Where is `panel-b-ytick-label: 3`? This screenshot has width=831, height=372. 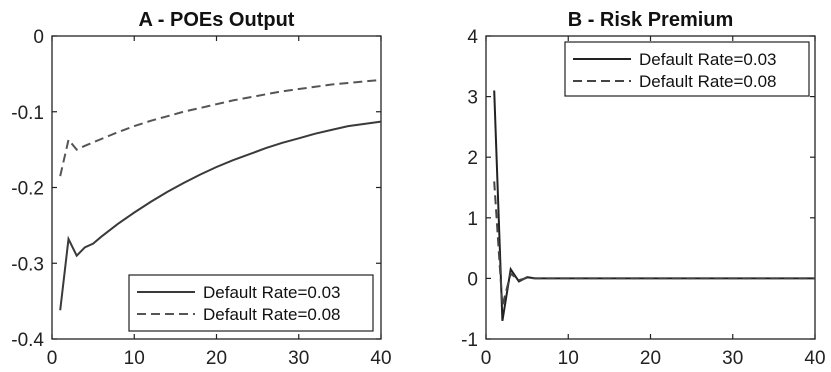
panel-b-ytick-label: 3 is located at coordinates (472, 98).